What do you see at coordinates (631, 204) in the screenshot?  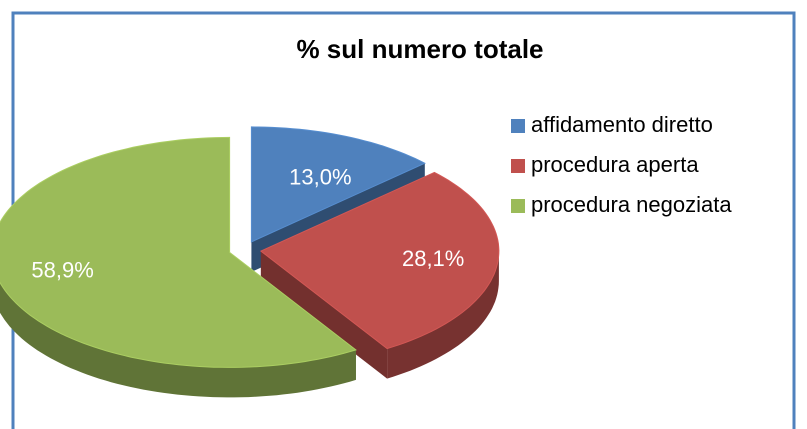 I see `legend-label: procedura negoziata` at bounding box center [631, 204].